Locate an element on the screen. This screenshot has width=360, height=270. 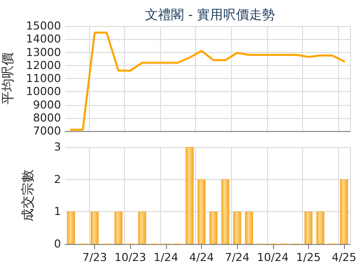
x-tick-label: 10/24 is located at coordinates (272, 257).